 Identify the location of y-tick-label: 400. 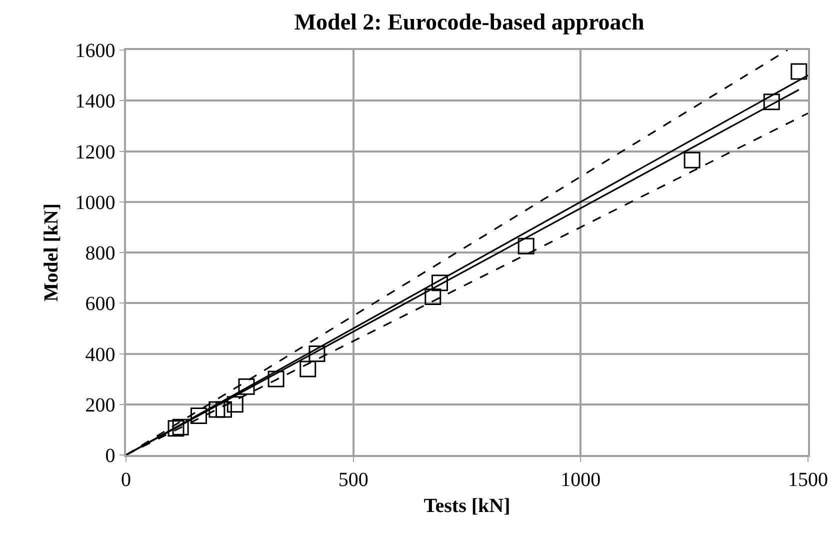
(100, 355).